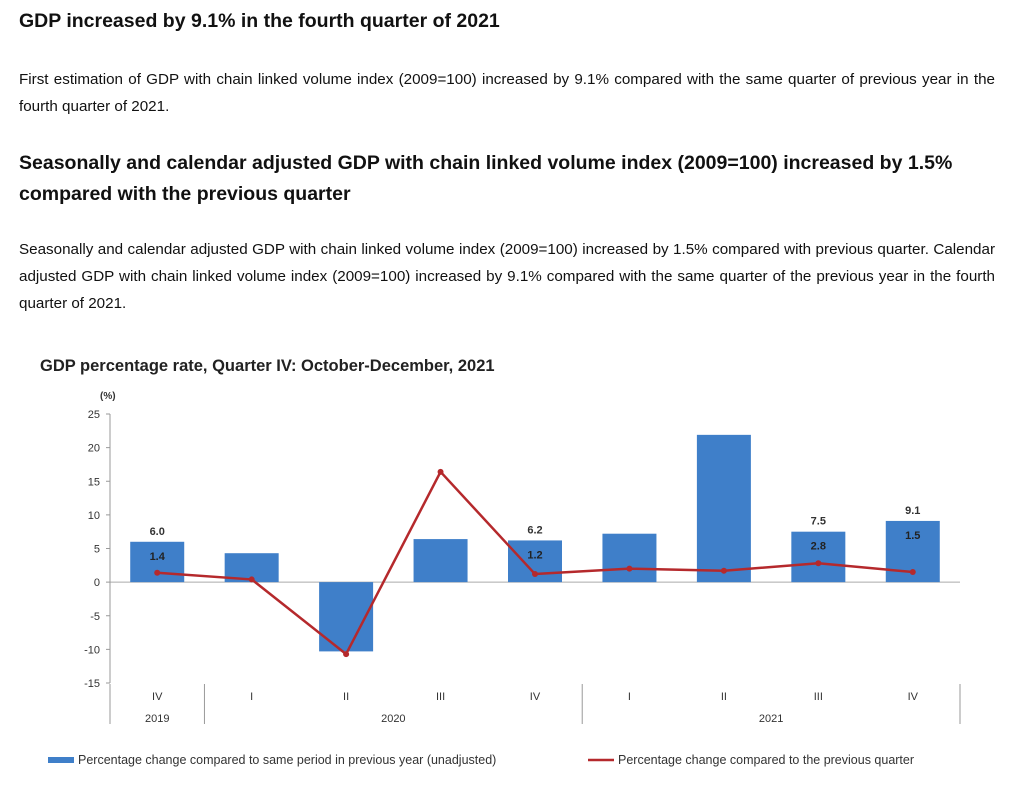  Describe the element at coordinates (158, 557) in the screenshot. I see `line-data-label: 1.4` at that location.